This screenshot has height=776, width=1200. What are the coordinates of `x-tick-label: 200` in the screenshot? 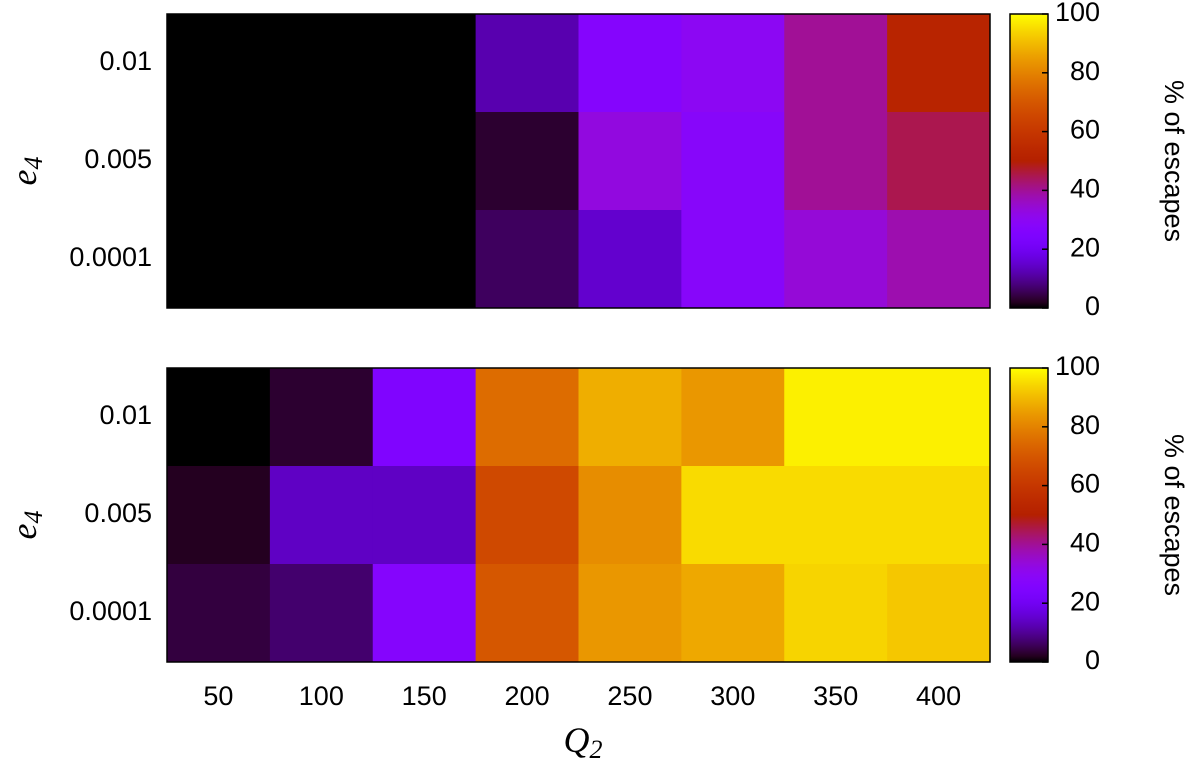 It's located at (527, 696).